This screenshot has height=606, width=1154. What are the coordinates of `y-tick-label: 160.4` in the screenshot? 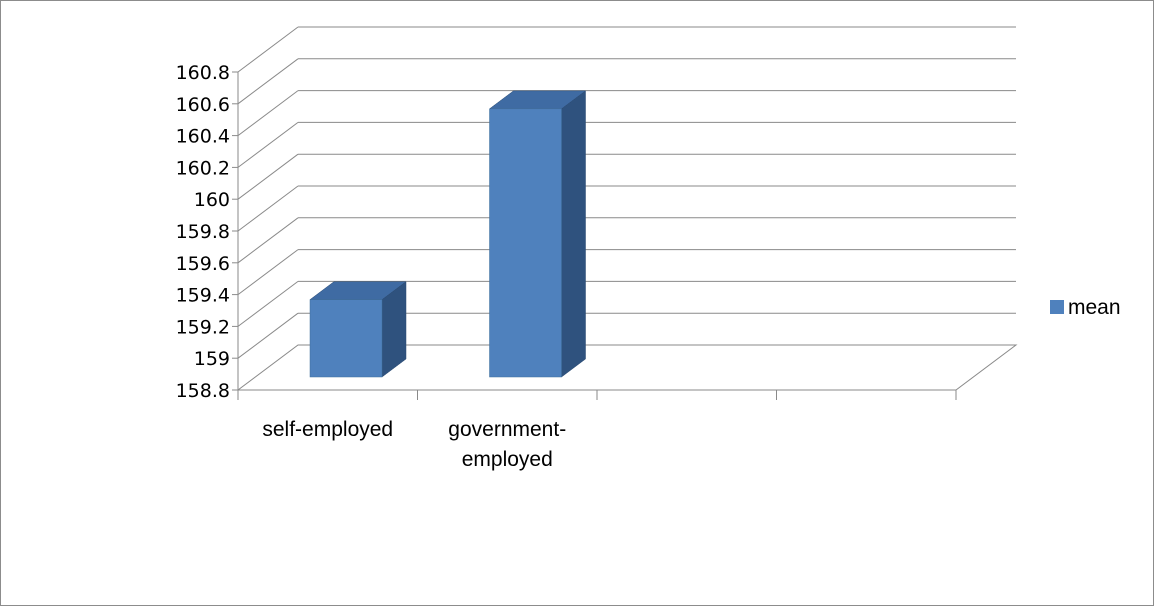 It's located at (203, 137).